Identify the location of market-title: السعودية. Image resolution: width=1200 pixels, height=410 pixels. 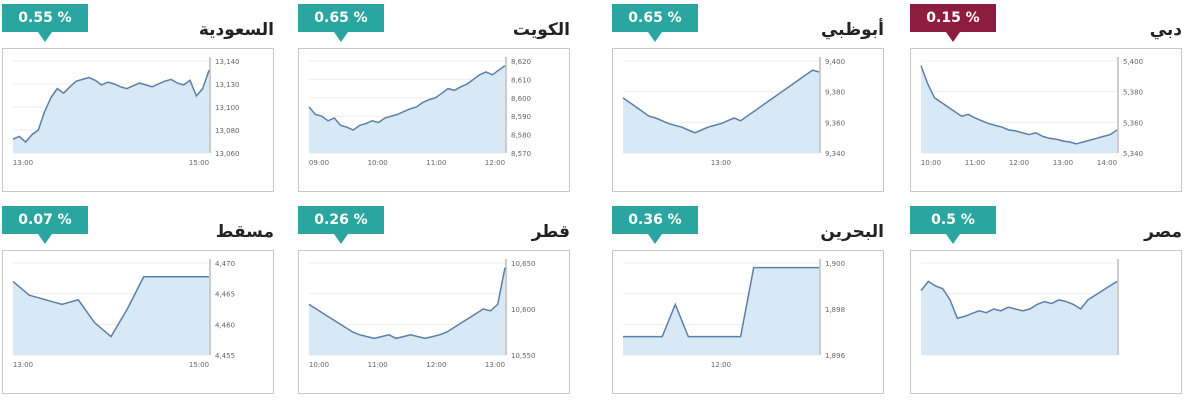
(236, 30).